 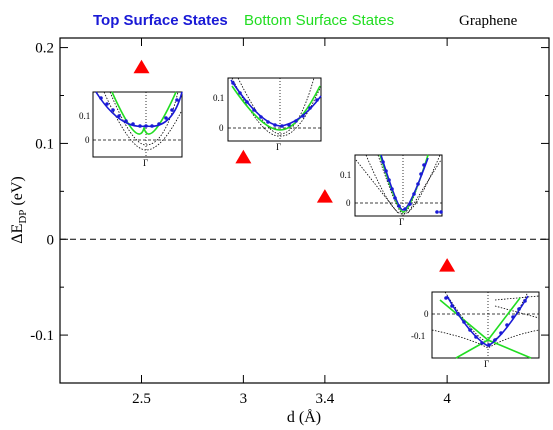 I want to click on inset-1-ytick-b: 0, so click(x=87, y=140).